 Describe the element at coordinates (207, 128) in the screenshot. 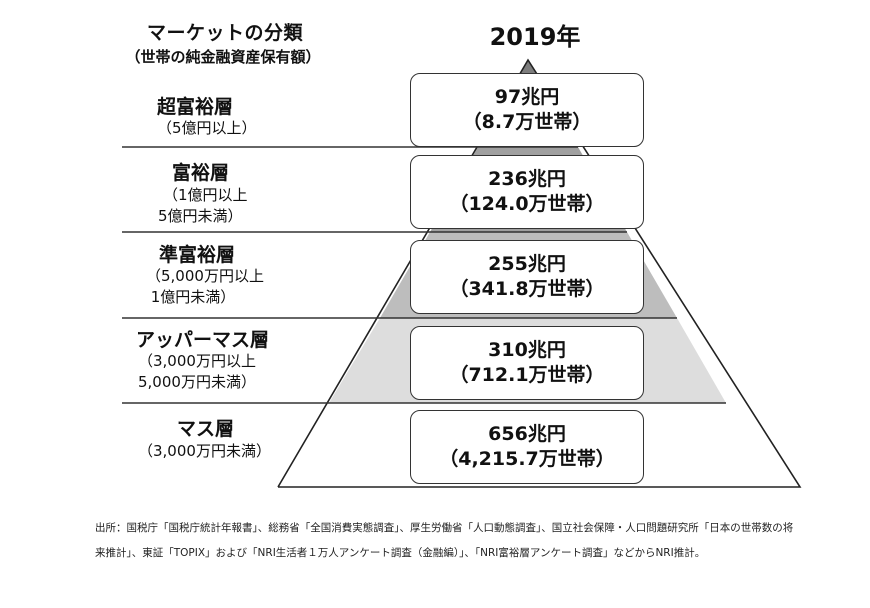

I see `tier-range-ultra-wealthy: （5億円以上）` at that location.